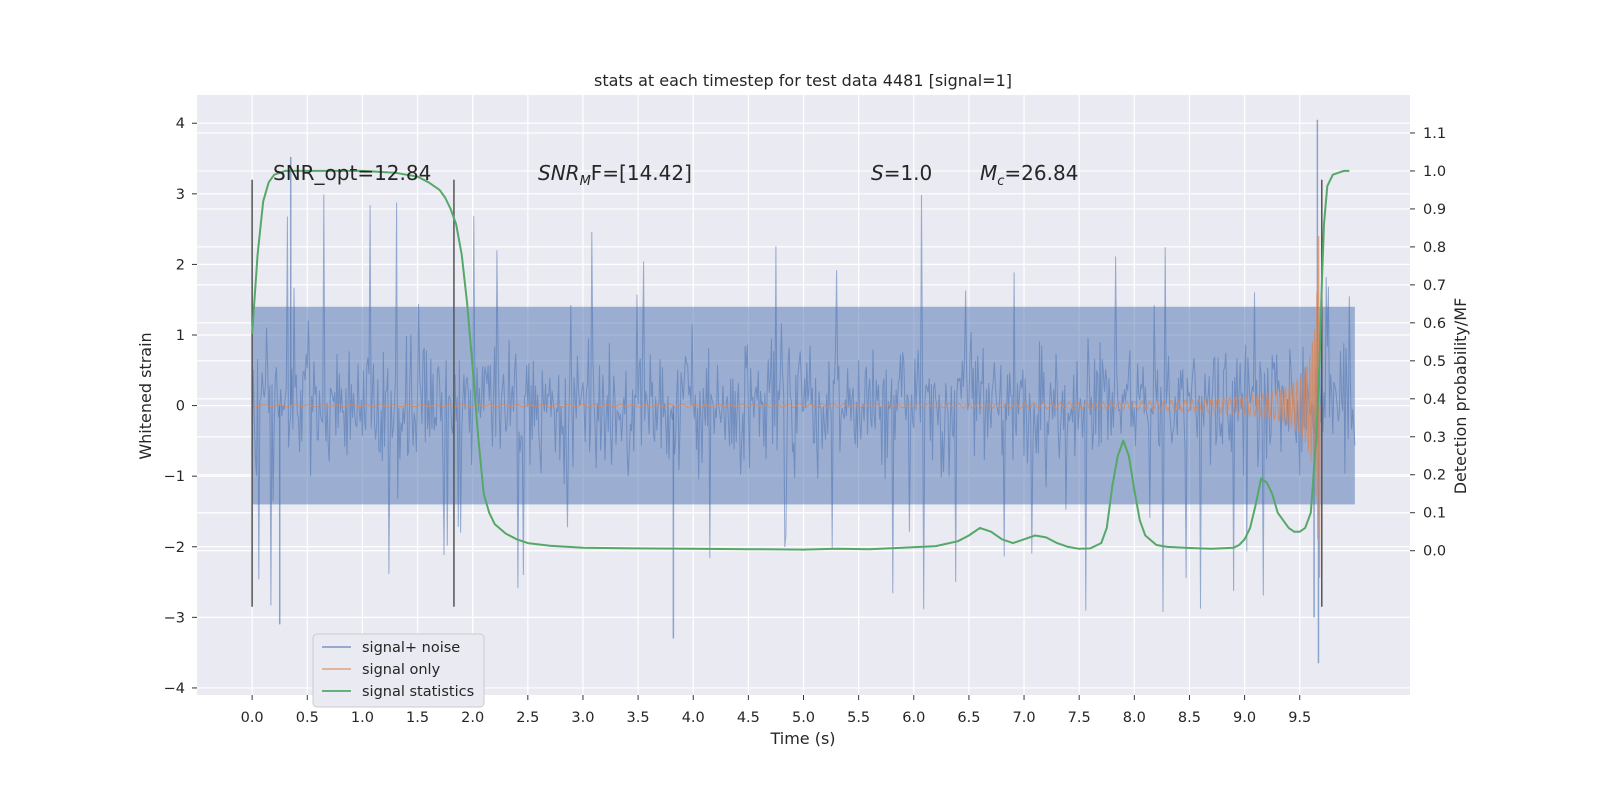 The height and width of the screenshot is (800, 1600). I want to click on s-rest: =1.0, so click(908, 173).